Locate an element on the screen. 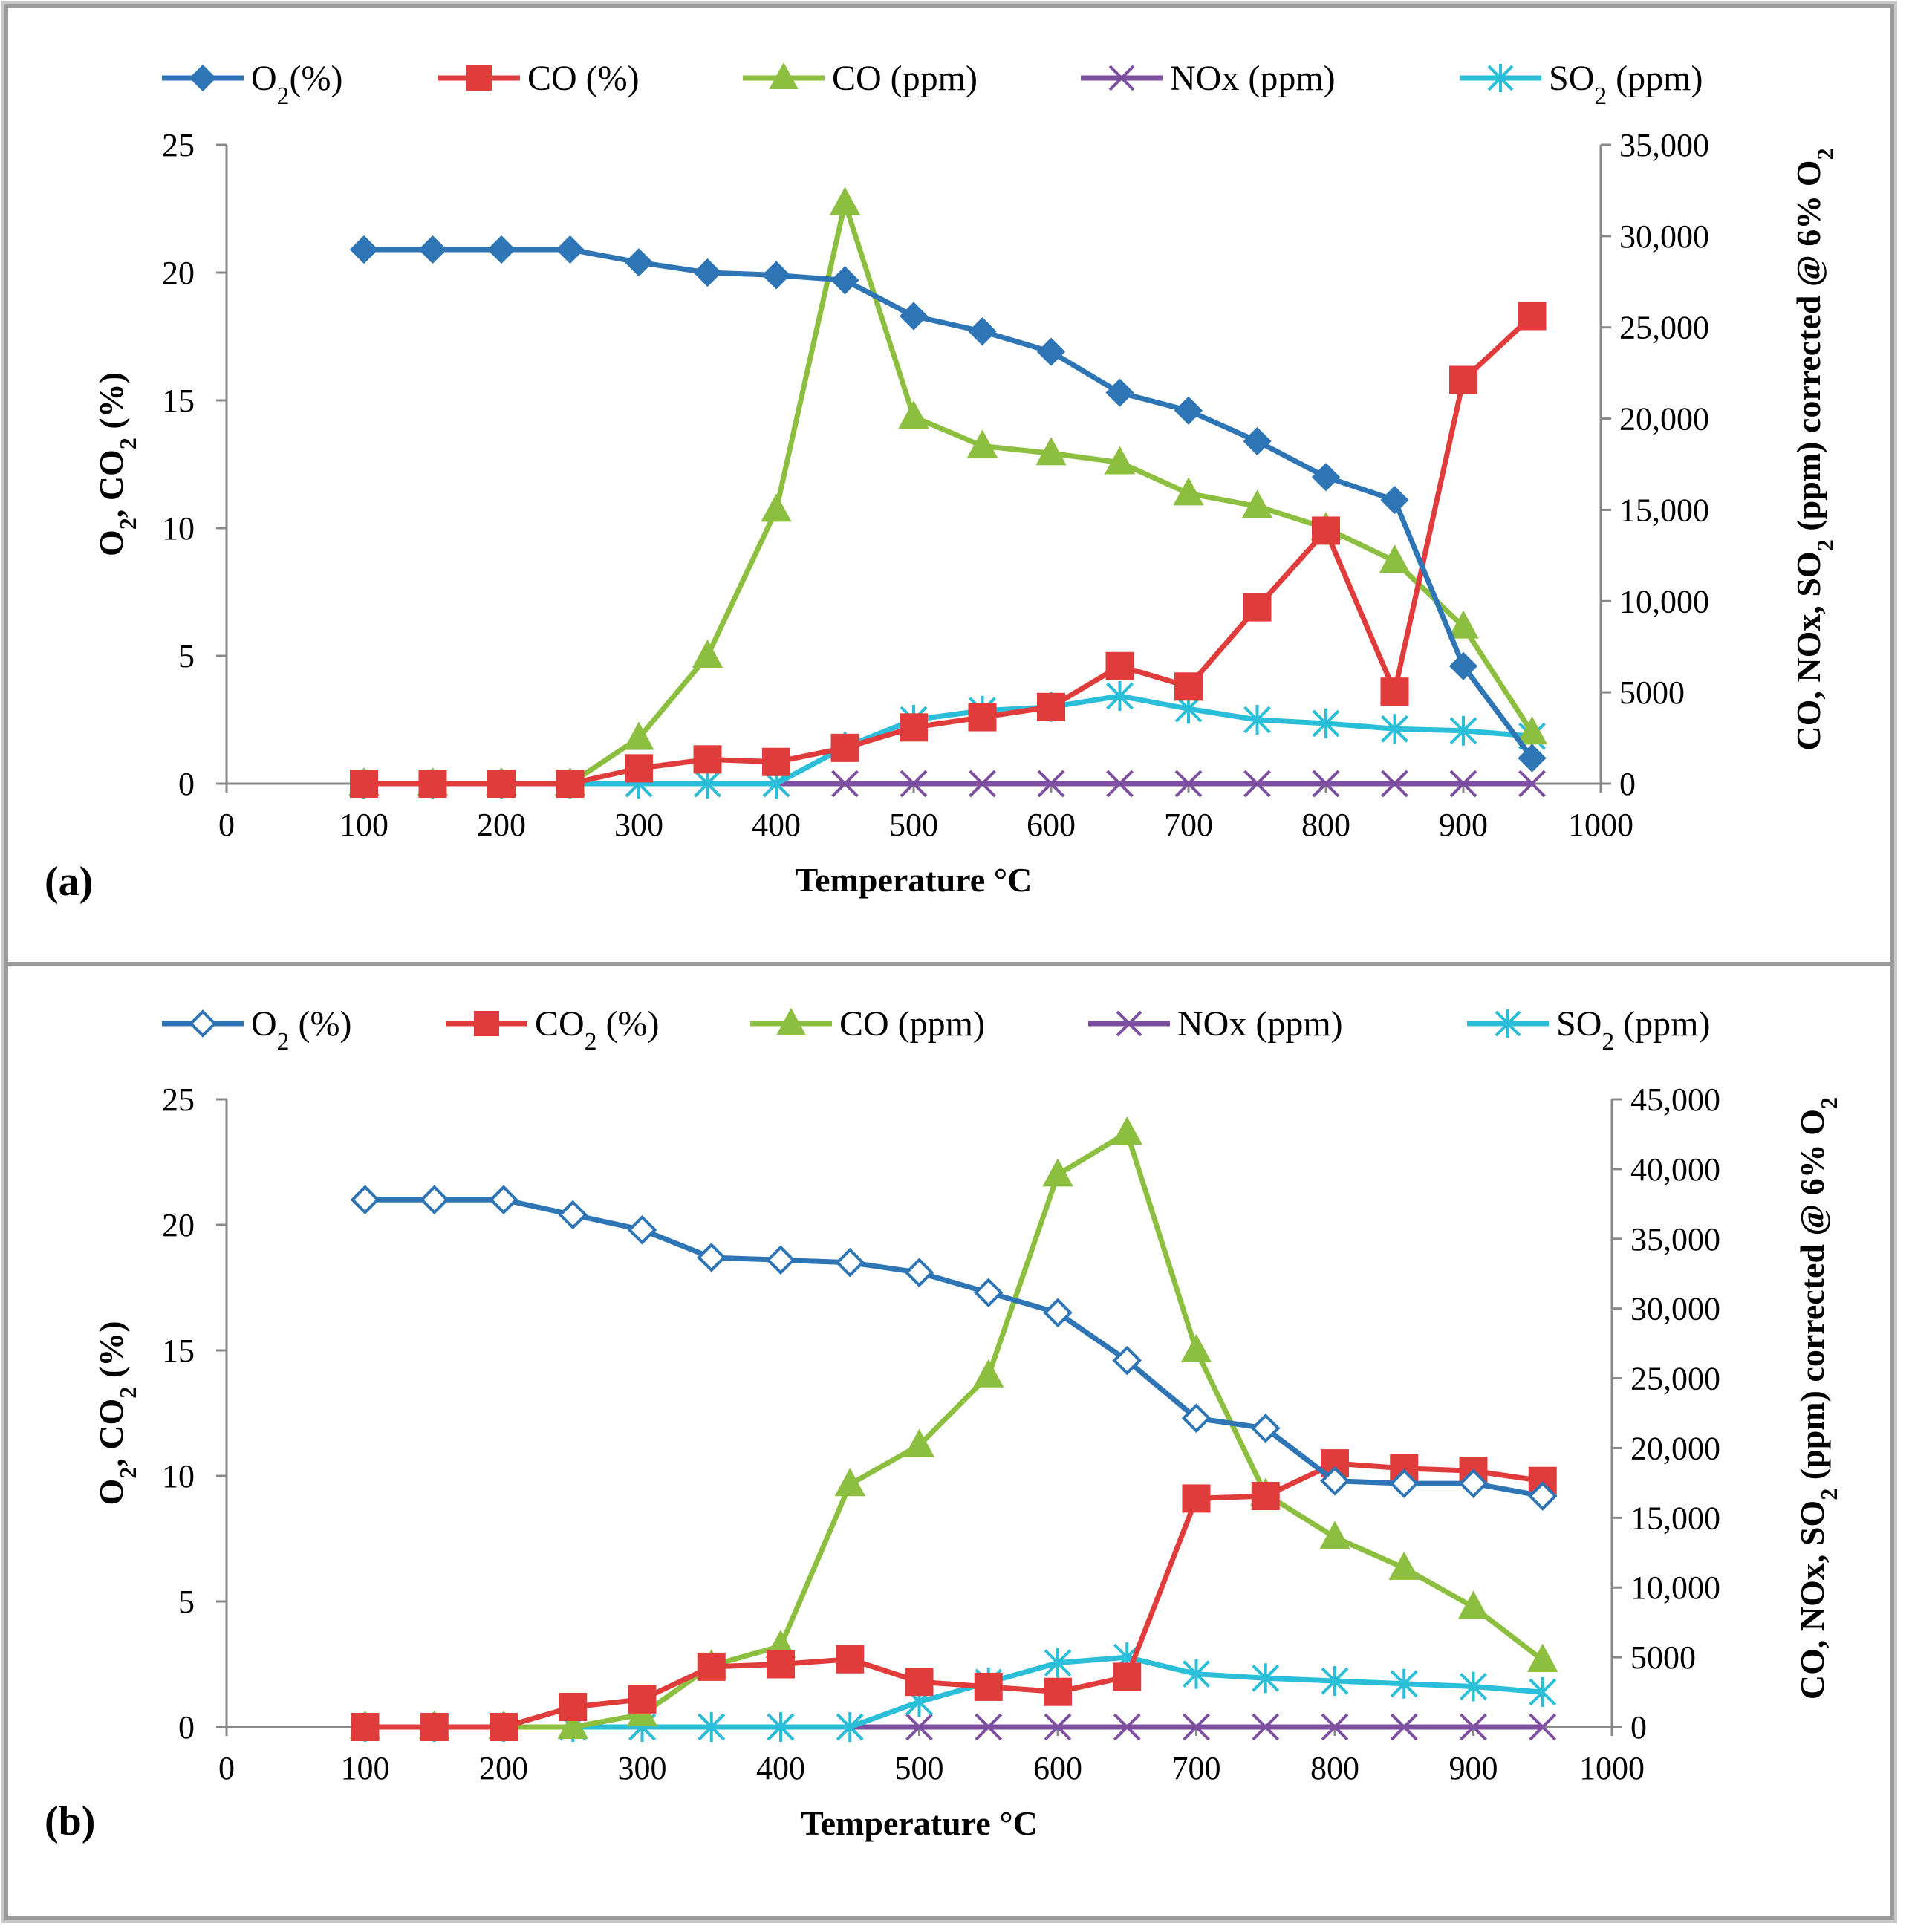 Image resolution: width=1912 pixels, height=1932 pixels. legend-item-so2: SO2 (ppm) is located at coordinates (1588, 1030).